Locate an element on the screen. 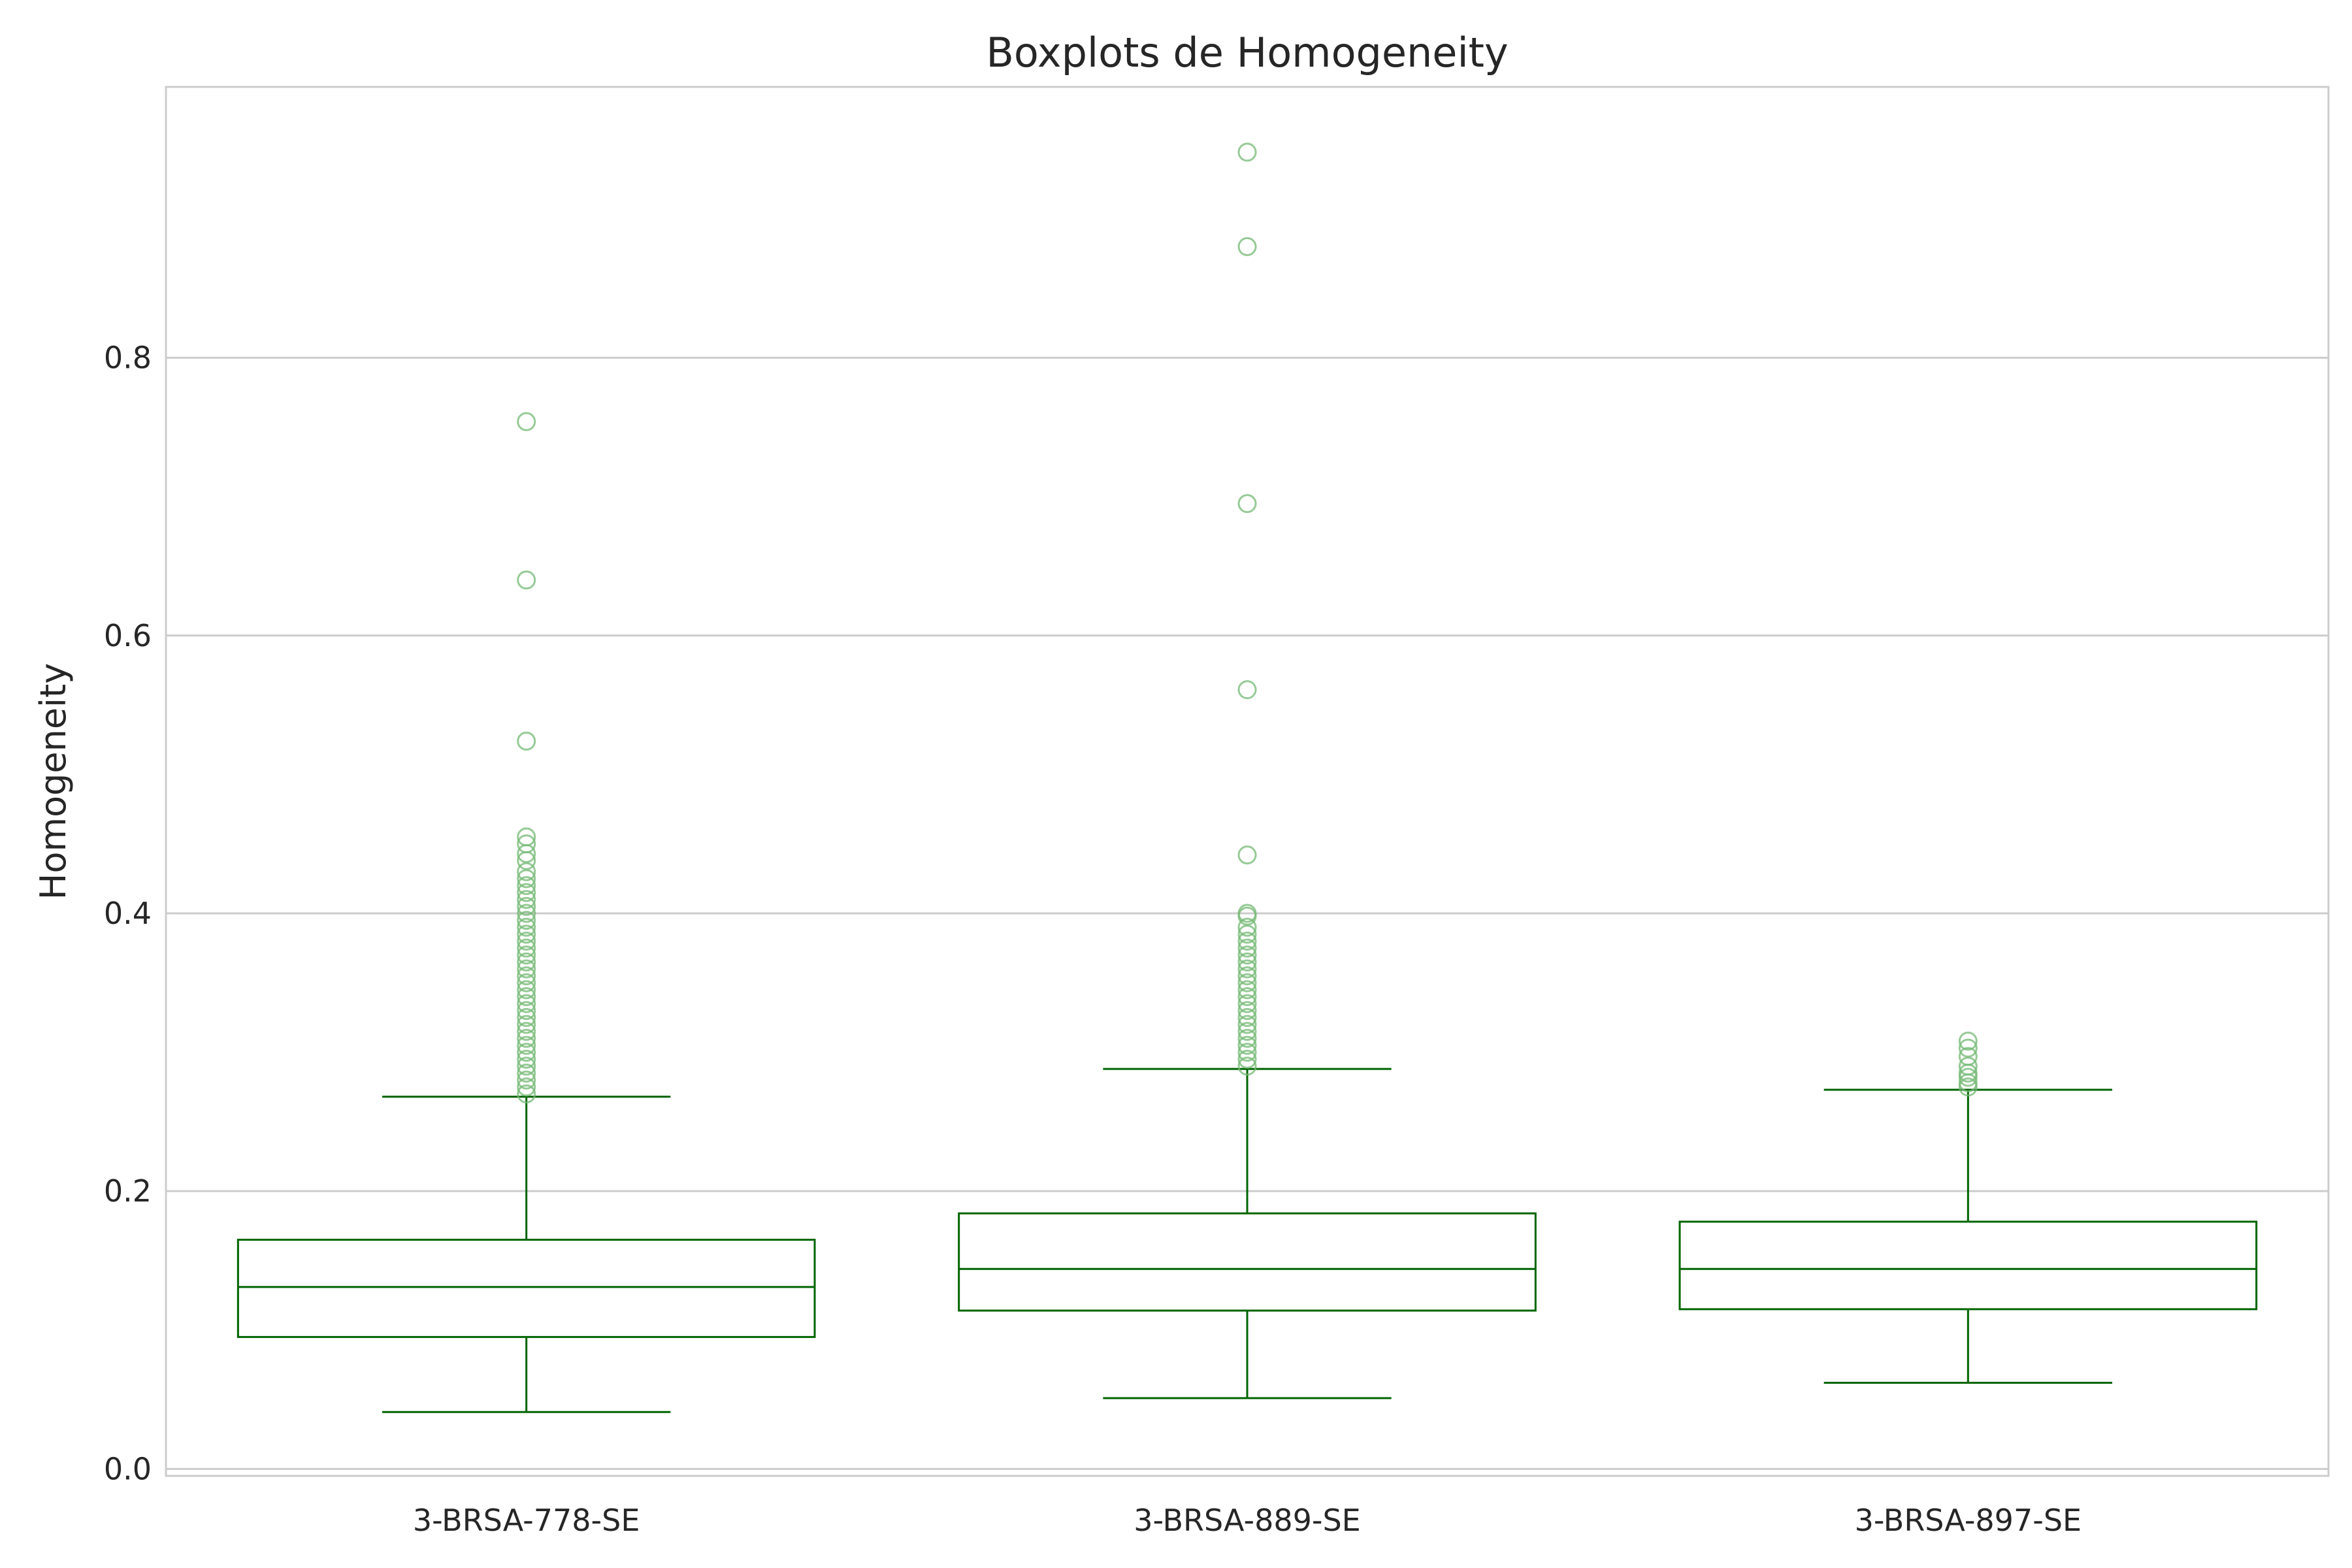  y-tick-label: 0.4 is located at coordinates (128, 913).